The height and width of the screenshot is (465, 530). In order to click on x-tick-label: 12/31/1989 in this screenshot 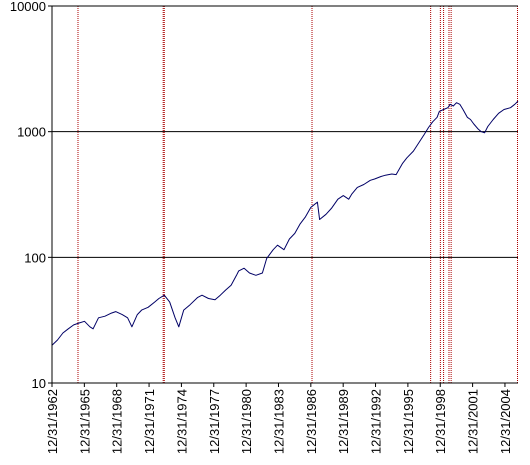, I will do `click(343, 421)`.